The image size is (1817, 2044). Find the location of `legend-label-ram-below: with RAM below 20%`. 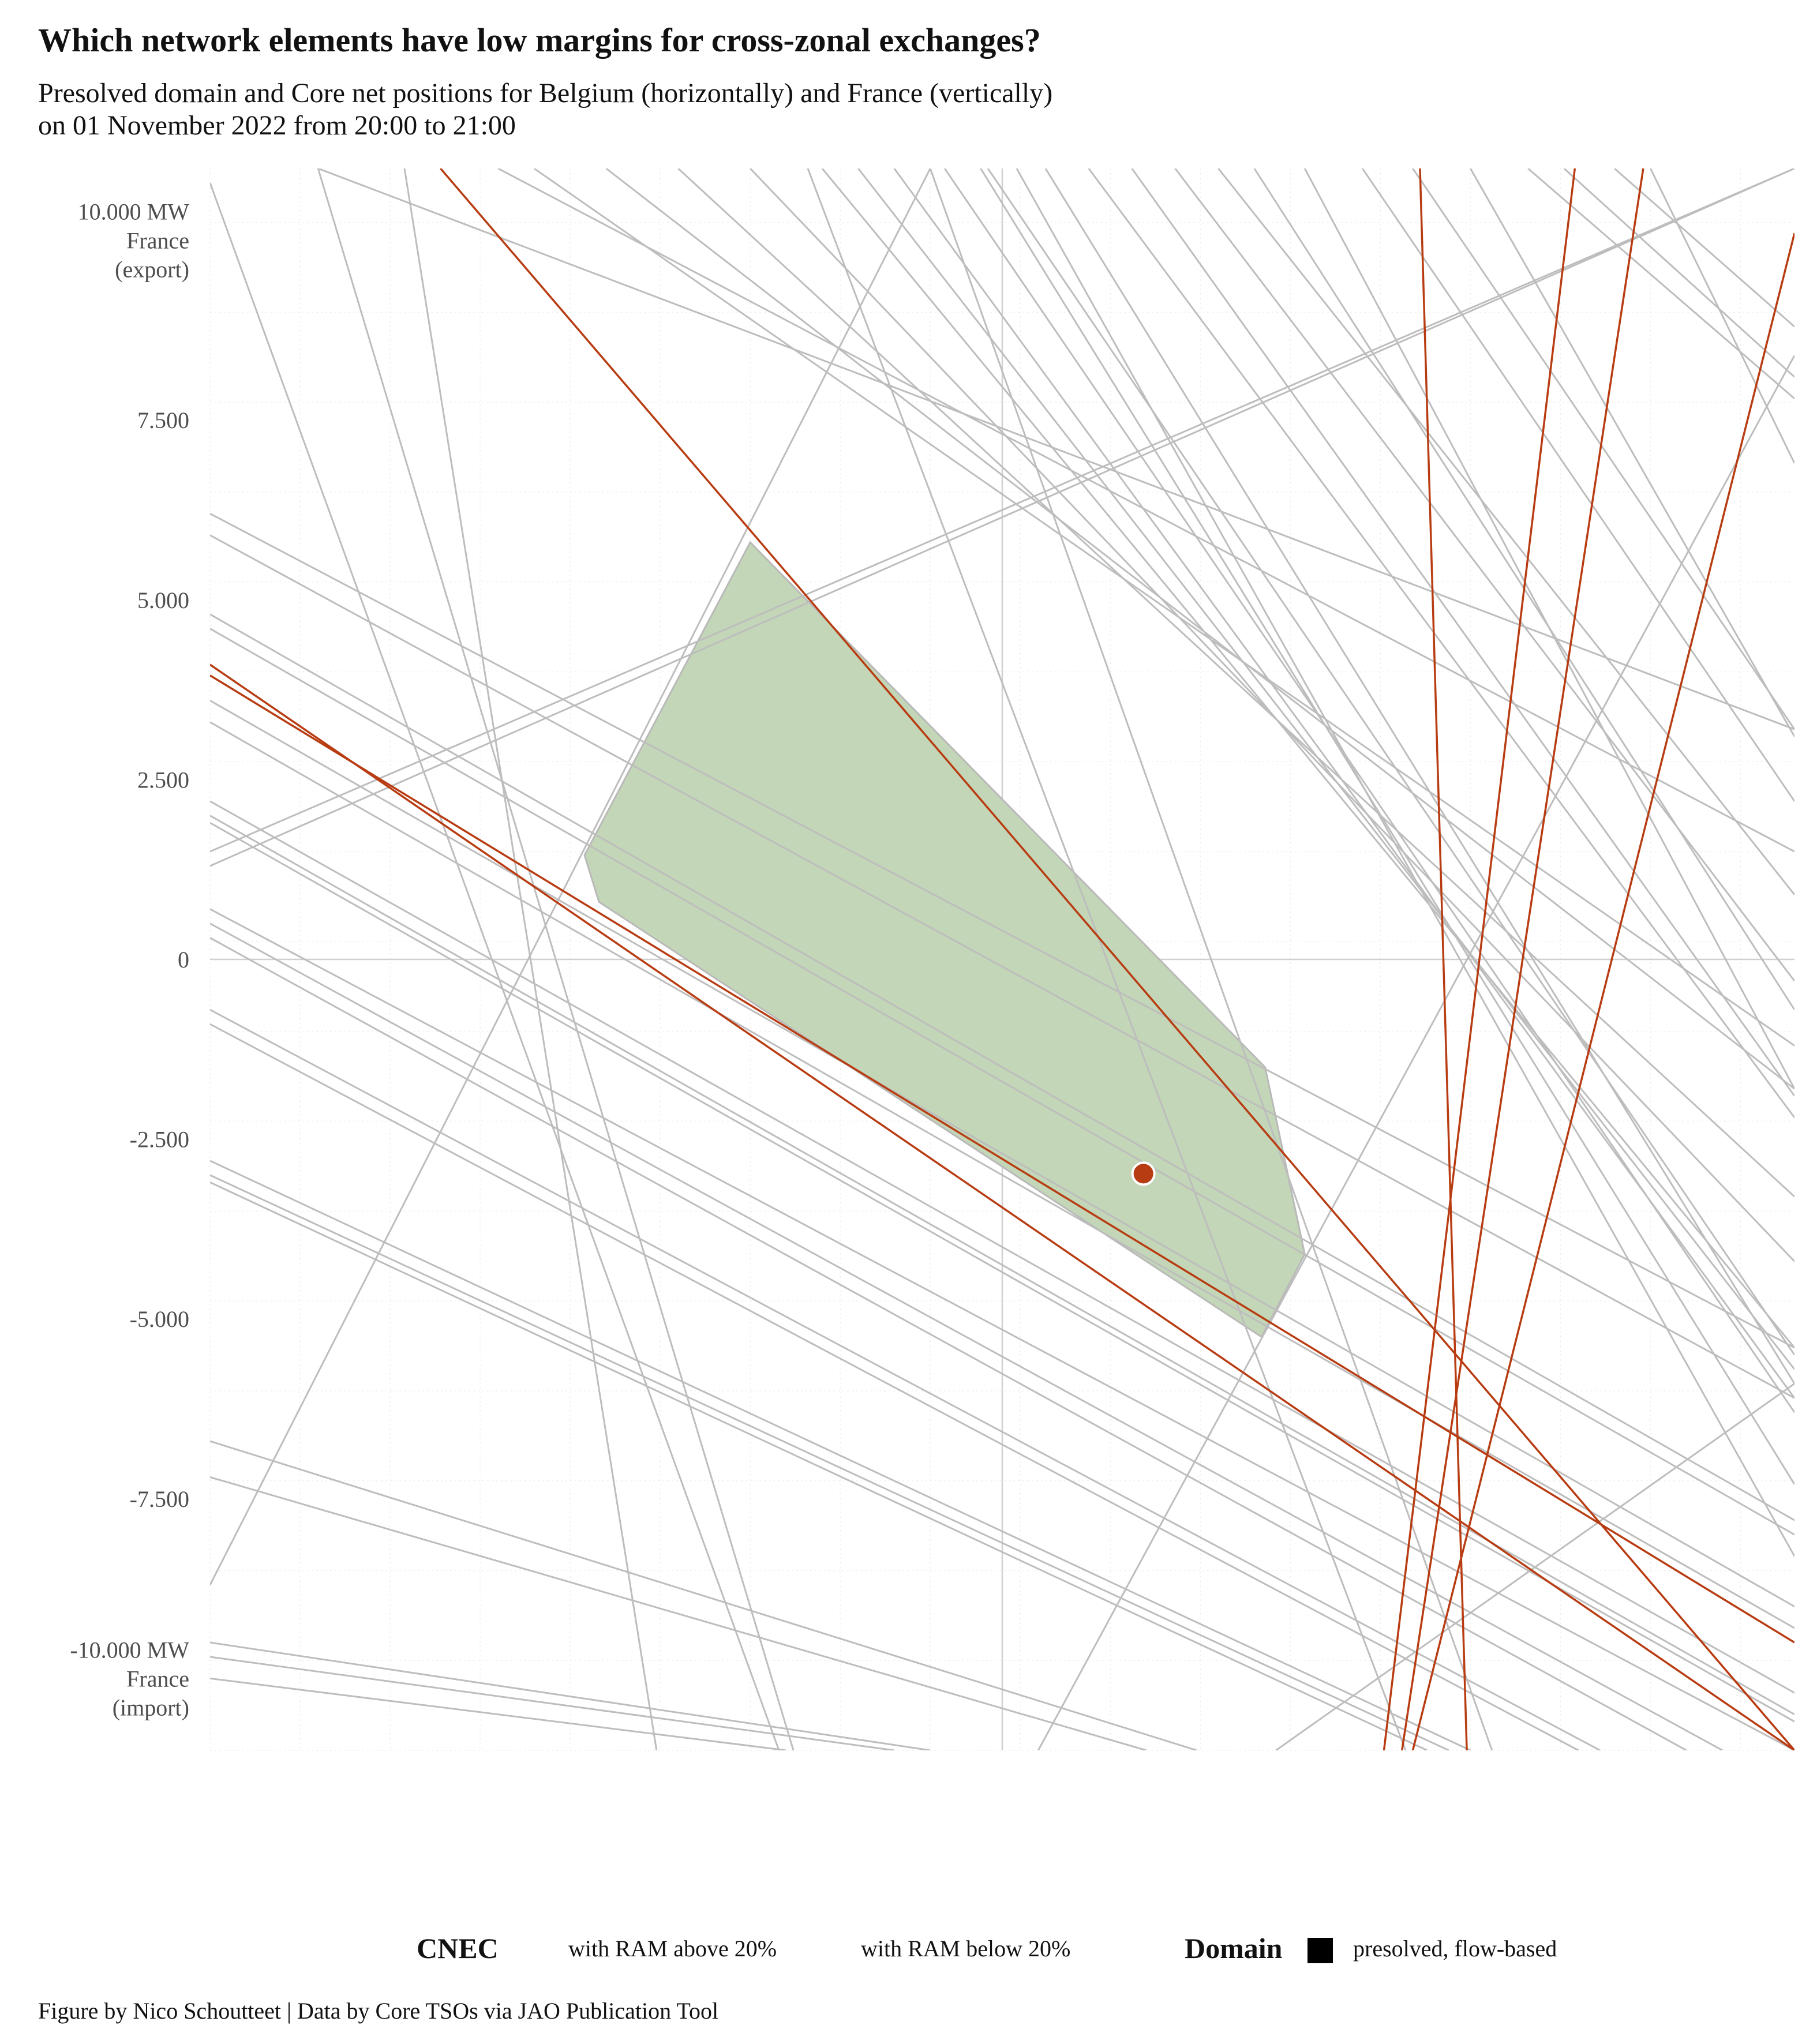

legend-label-ram-below: with RAM below 20% is located at coordinates (965, 1949).